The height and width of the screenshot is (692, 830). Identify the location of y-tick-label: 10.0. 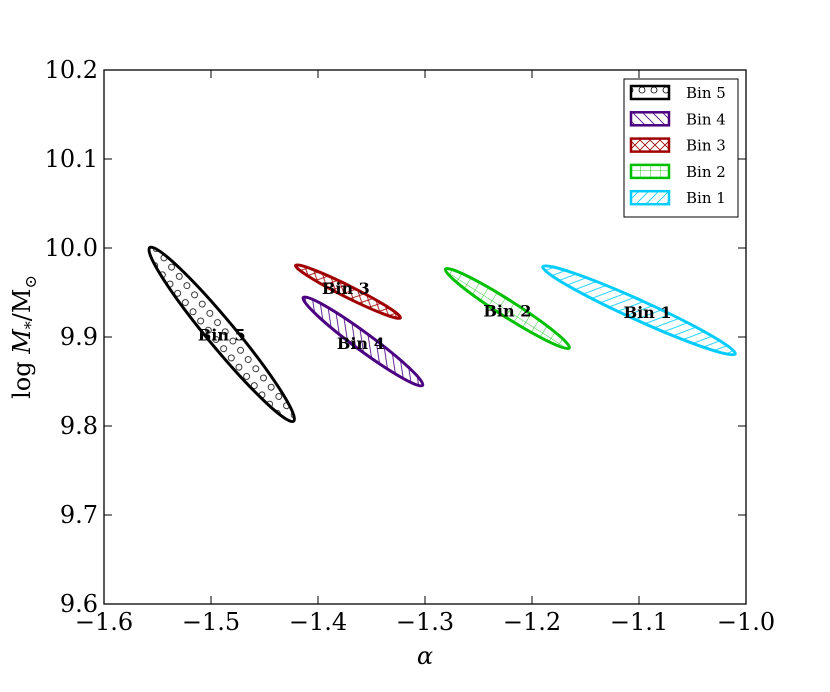
(71, 248).